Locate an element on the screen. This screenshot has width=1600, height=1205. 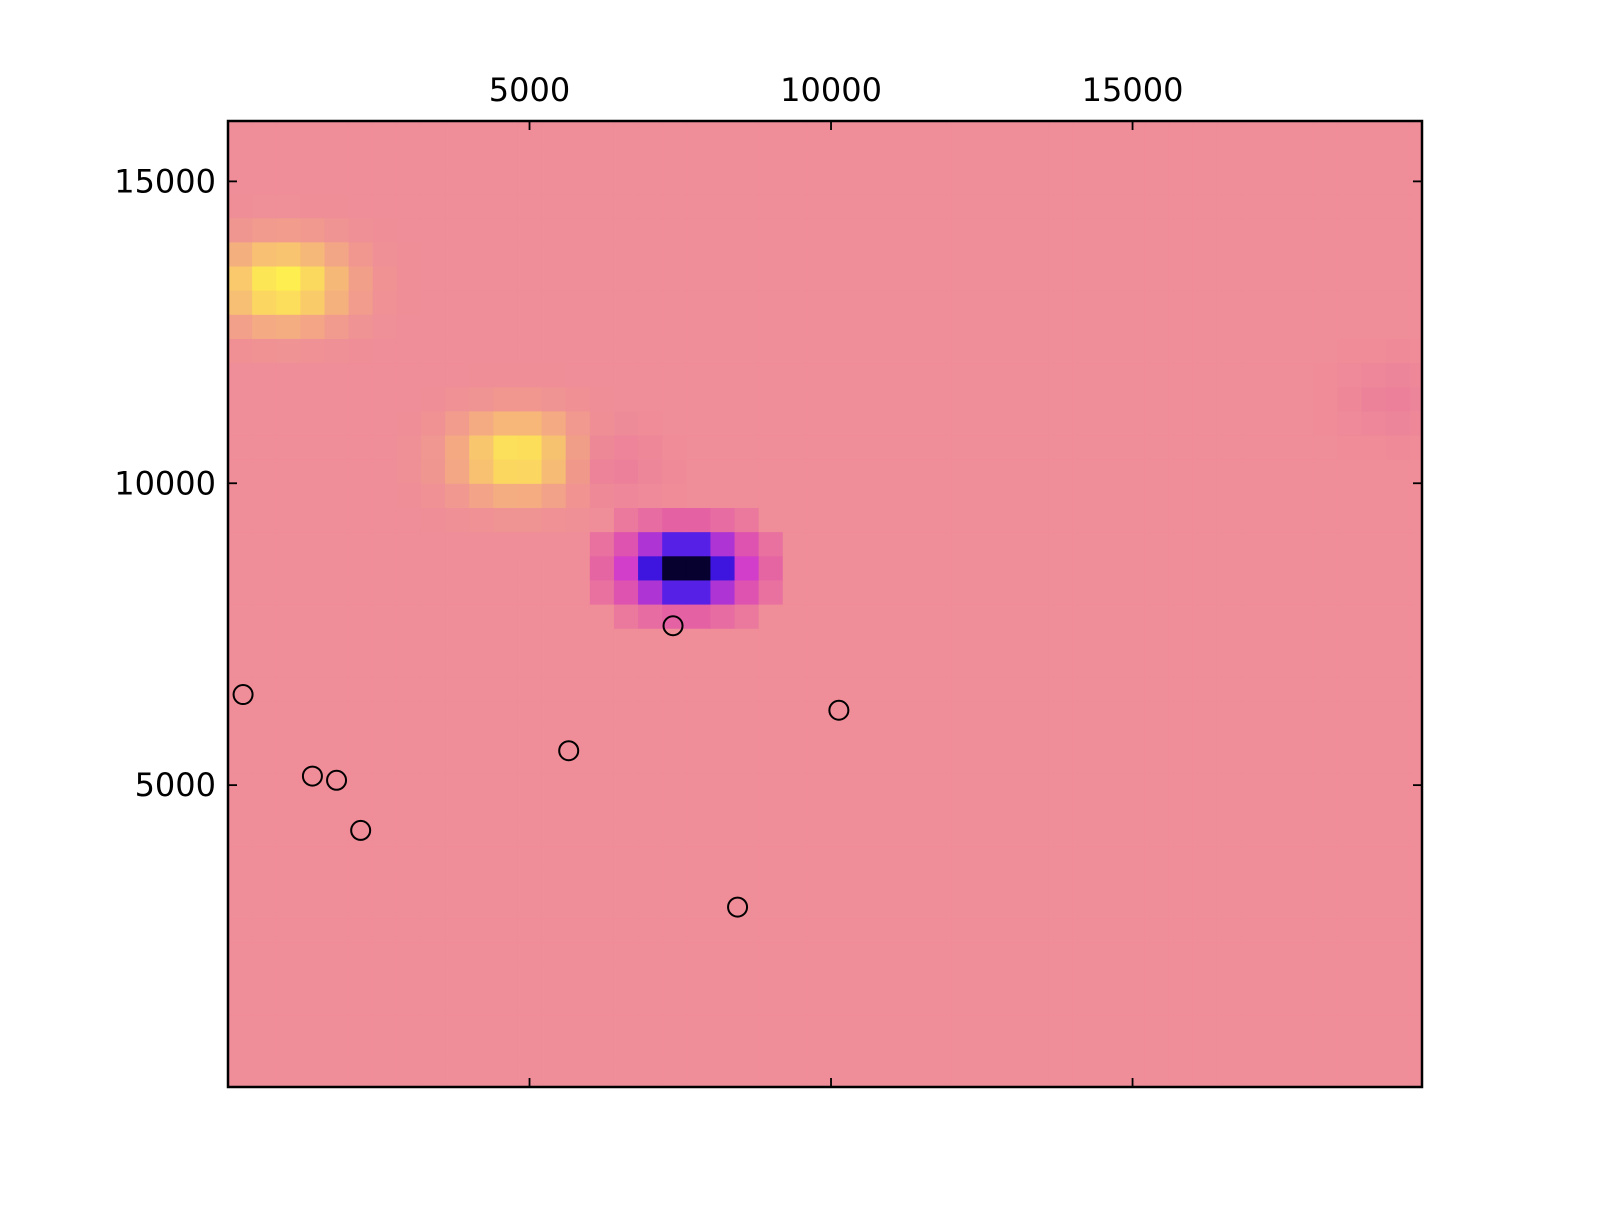
heatmap-cell-1995 is located at coordinates (1326, 133).